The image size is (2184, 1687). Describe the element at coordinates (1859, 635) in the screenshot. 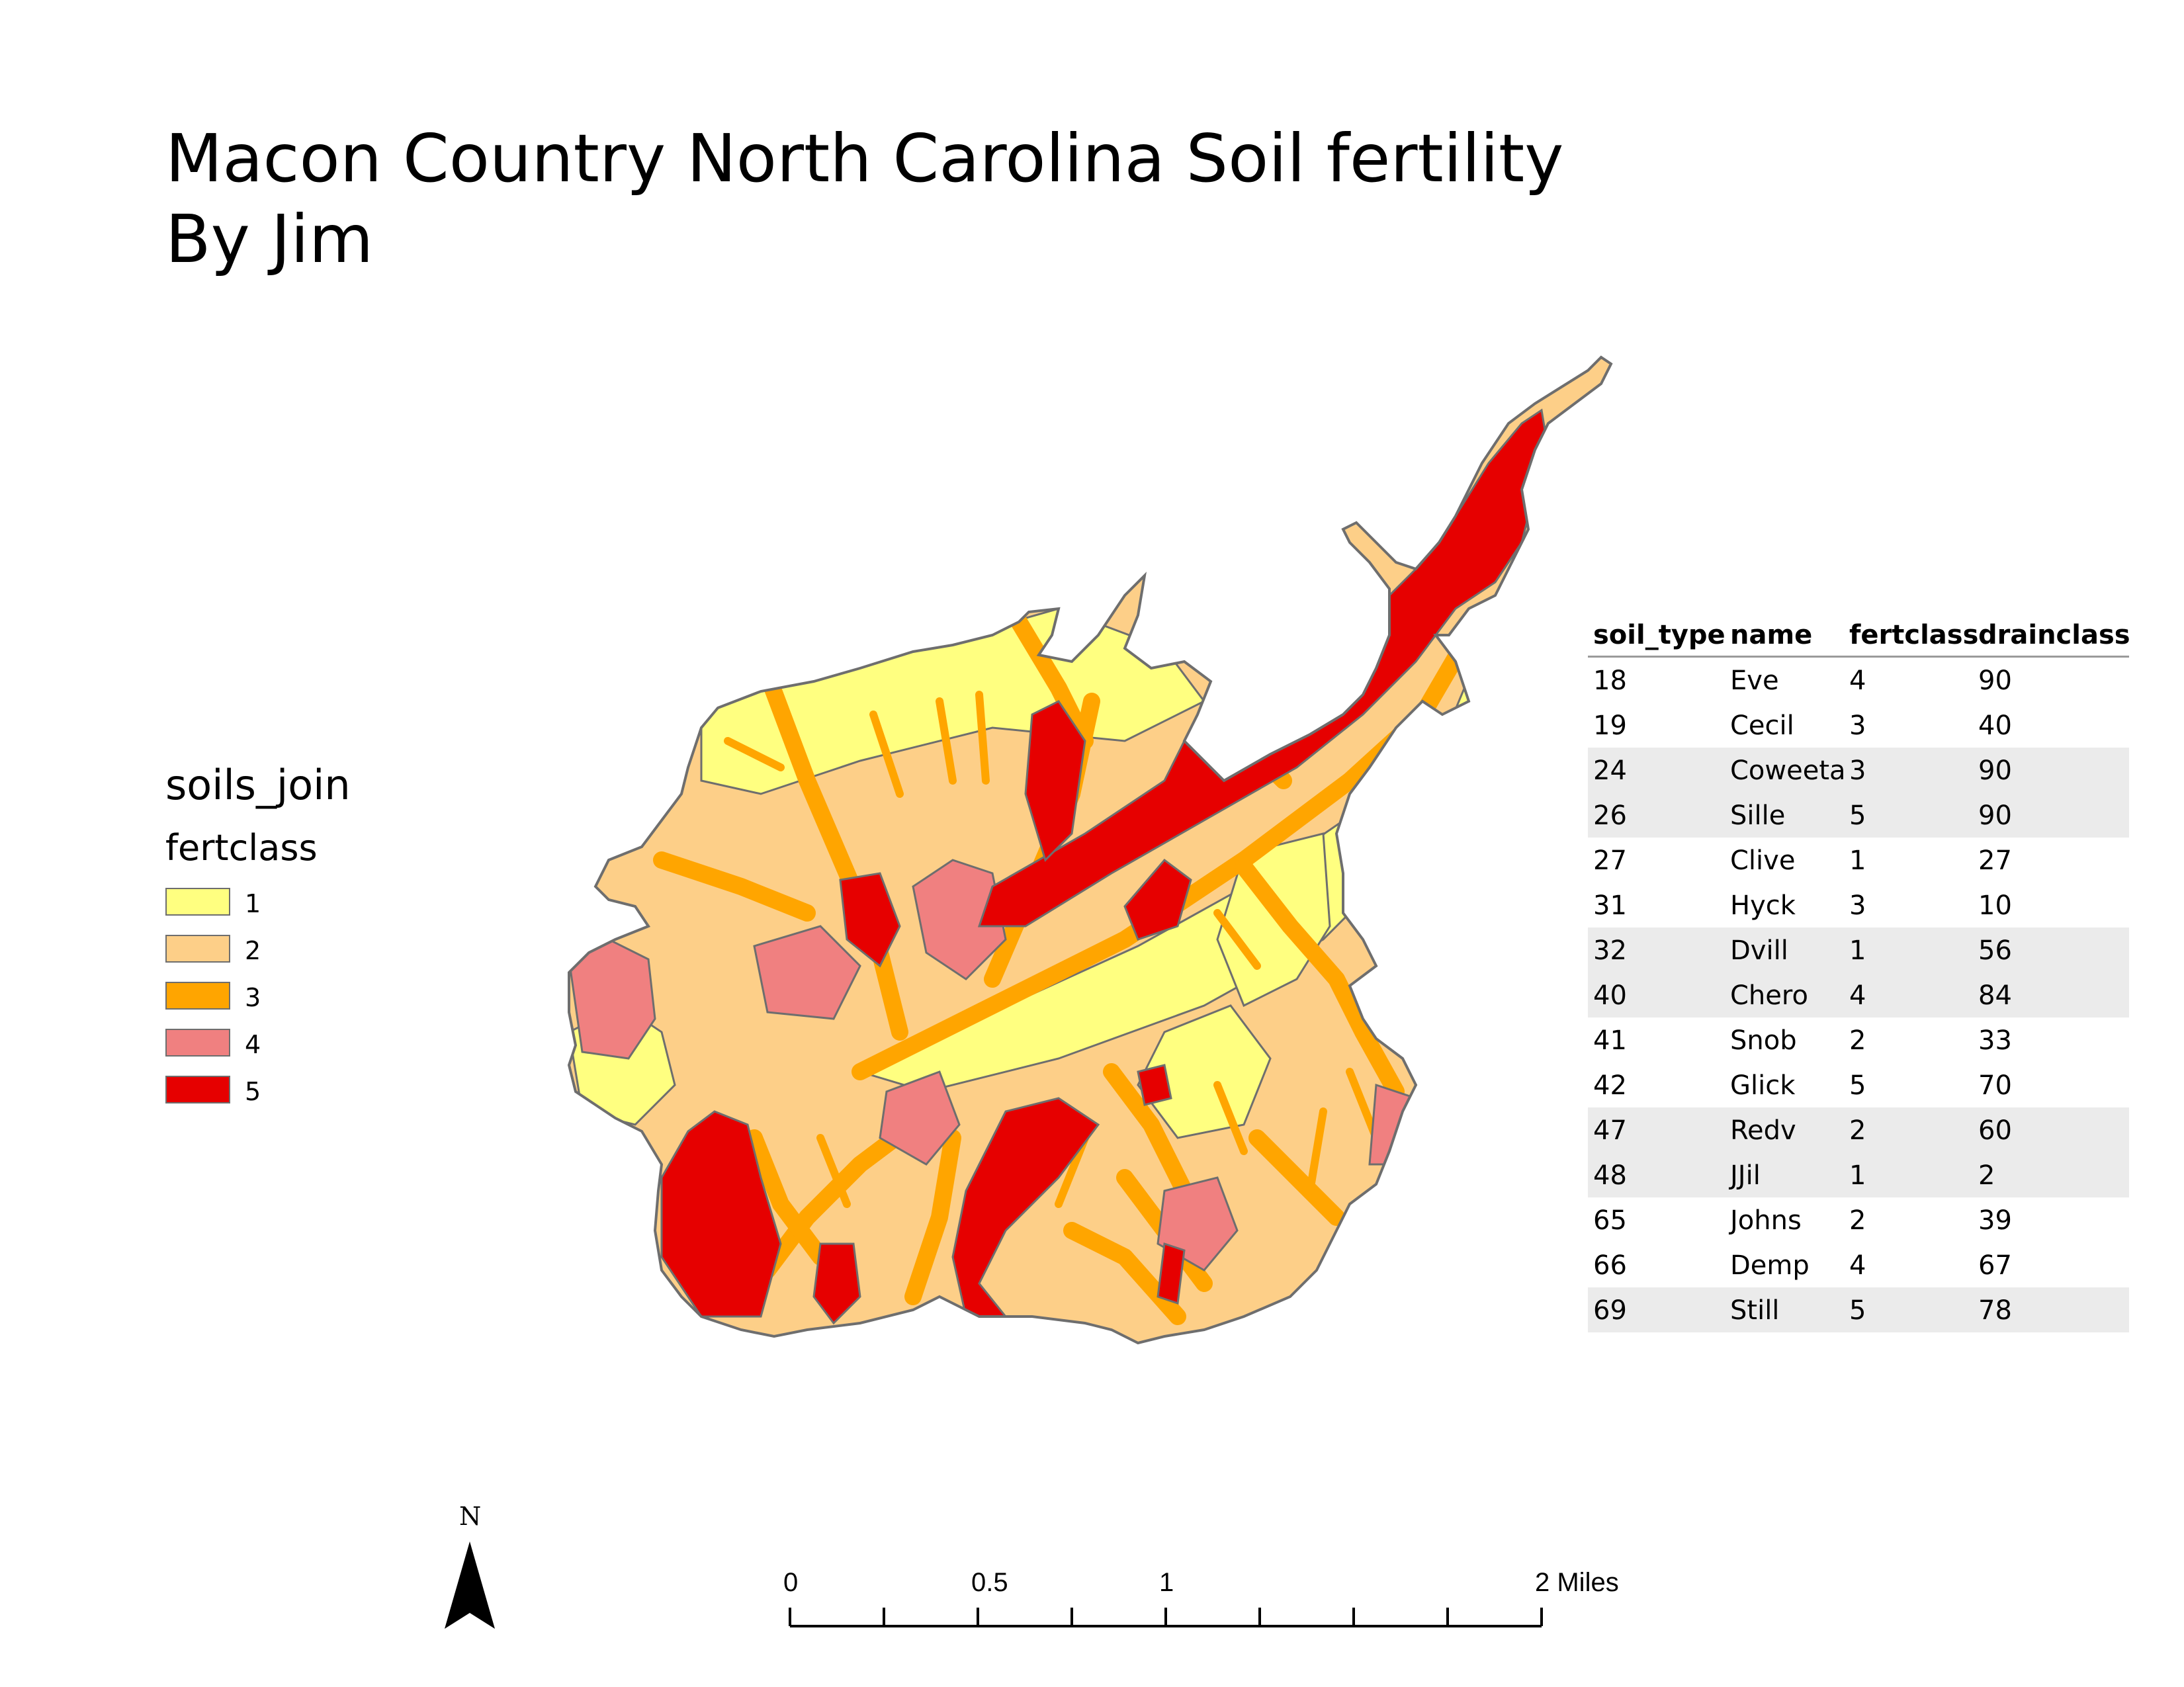

I see `table-header: soil_type name fertclass drainclass` at that location.